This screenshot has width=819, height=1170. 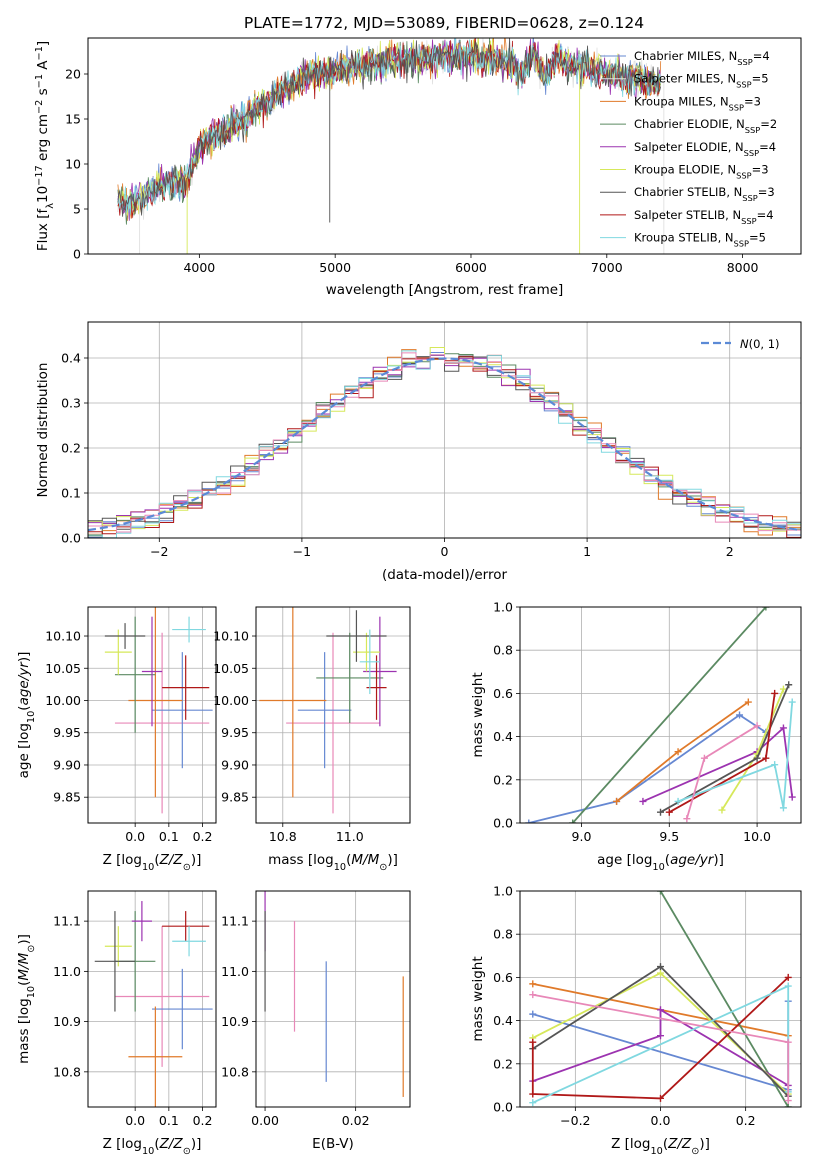 I want to click on x-tick-label: 6000, so click(x=471, y=267).